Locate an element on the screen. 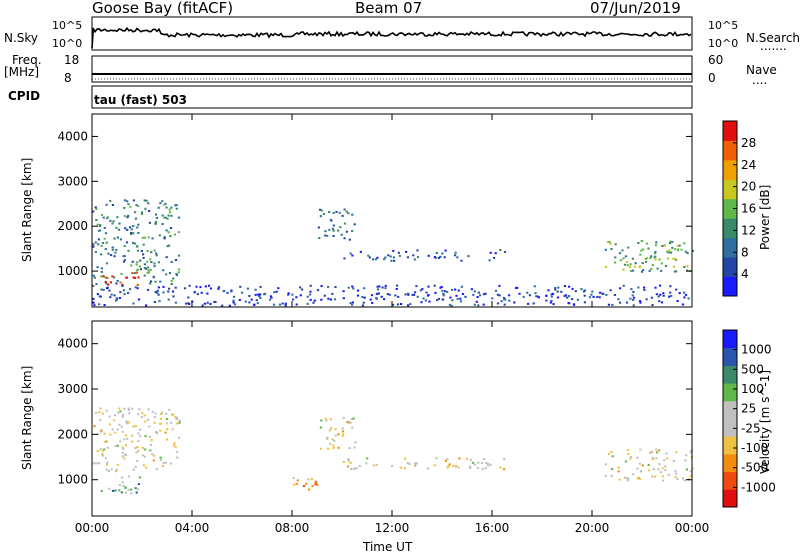 This screenshot has height=554, width=800. power-colorbar-segment is located at coordinates (730, 208).